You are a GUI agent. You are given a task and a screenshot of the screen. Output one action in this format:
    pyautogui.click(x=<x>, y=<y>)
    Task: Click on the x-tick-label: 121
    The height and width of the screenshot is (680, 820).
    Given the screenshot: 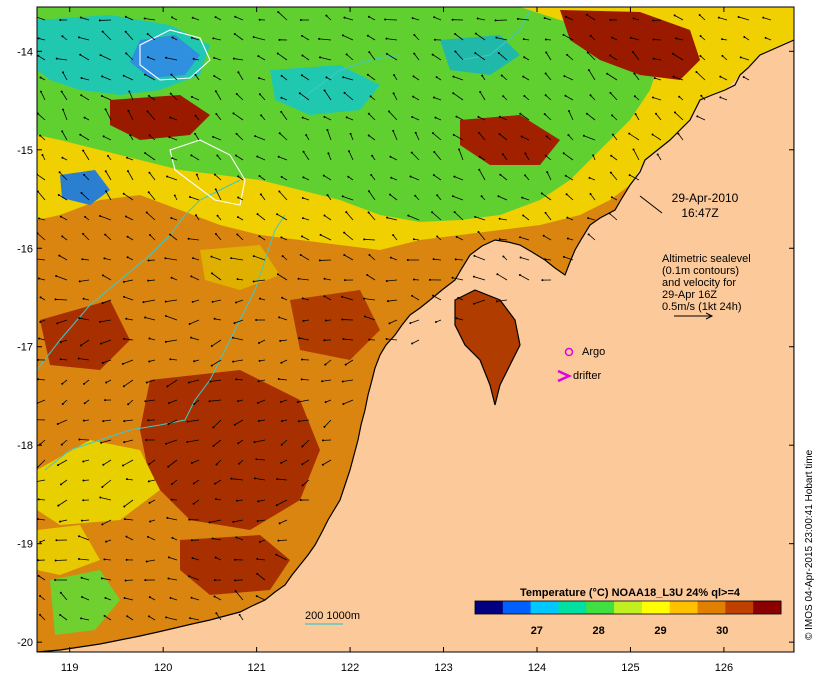 What is the action you would take?
    pyautogui.click(x=256, y=668)
    